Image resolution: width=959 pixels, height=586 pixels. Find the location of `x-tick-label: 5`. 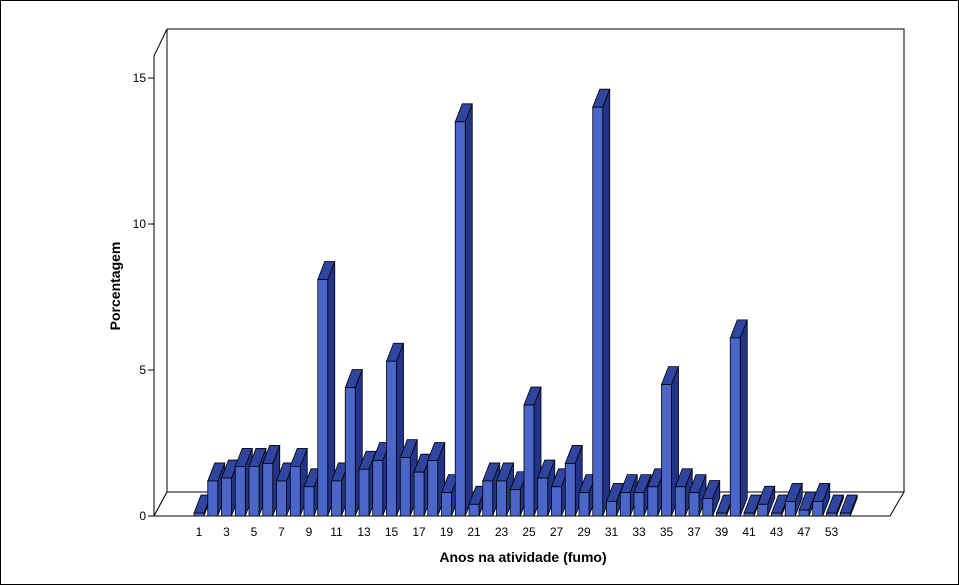

x-tick-label: 5 is located at coordinates (254, 532).